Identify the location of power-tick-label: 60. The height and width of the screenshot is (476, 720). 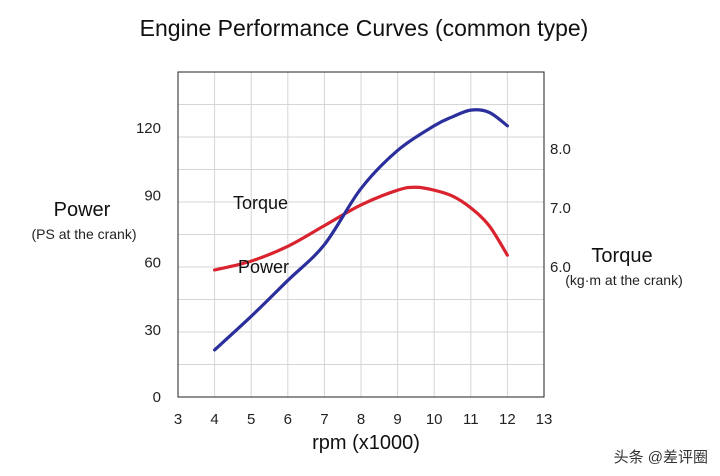
(152, 263).